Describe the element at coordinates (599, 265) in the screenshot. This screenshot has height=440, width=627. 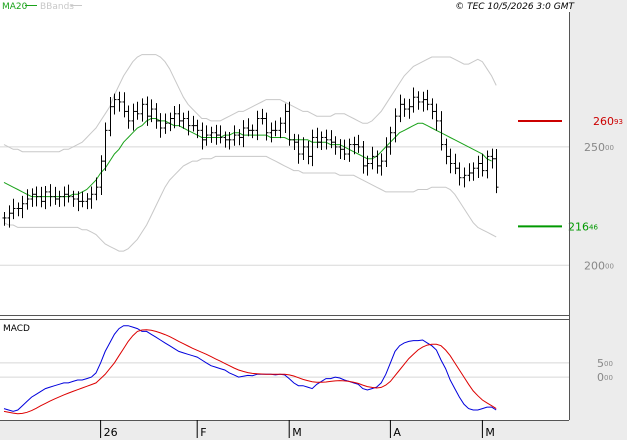
I see `price-tick-label: 20000` at that location.